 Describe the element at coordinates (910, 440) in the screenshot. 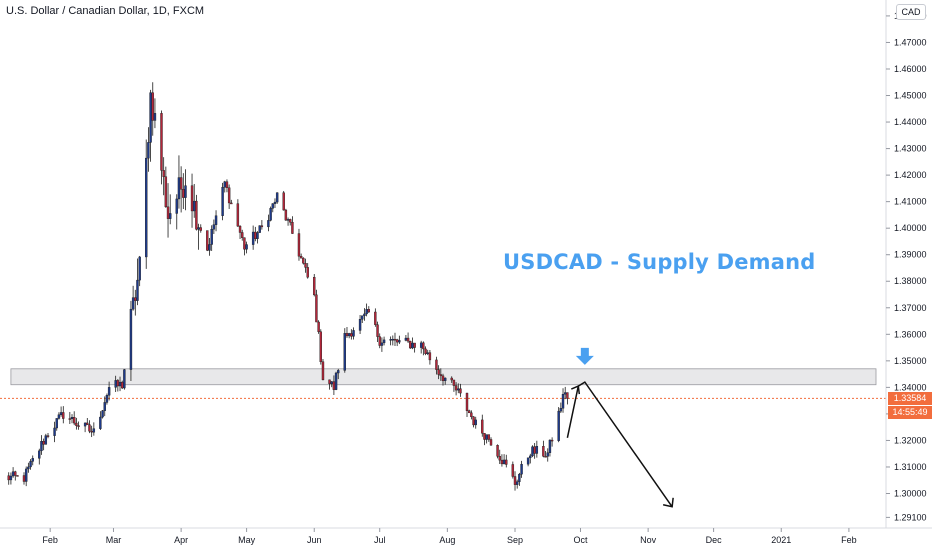

I see `price-tick-label: 1.32000` at that location.